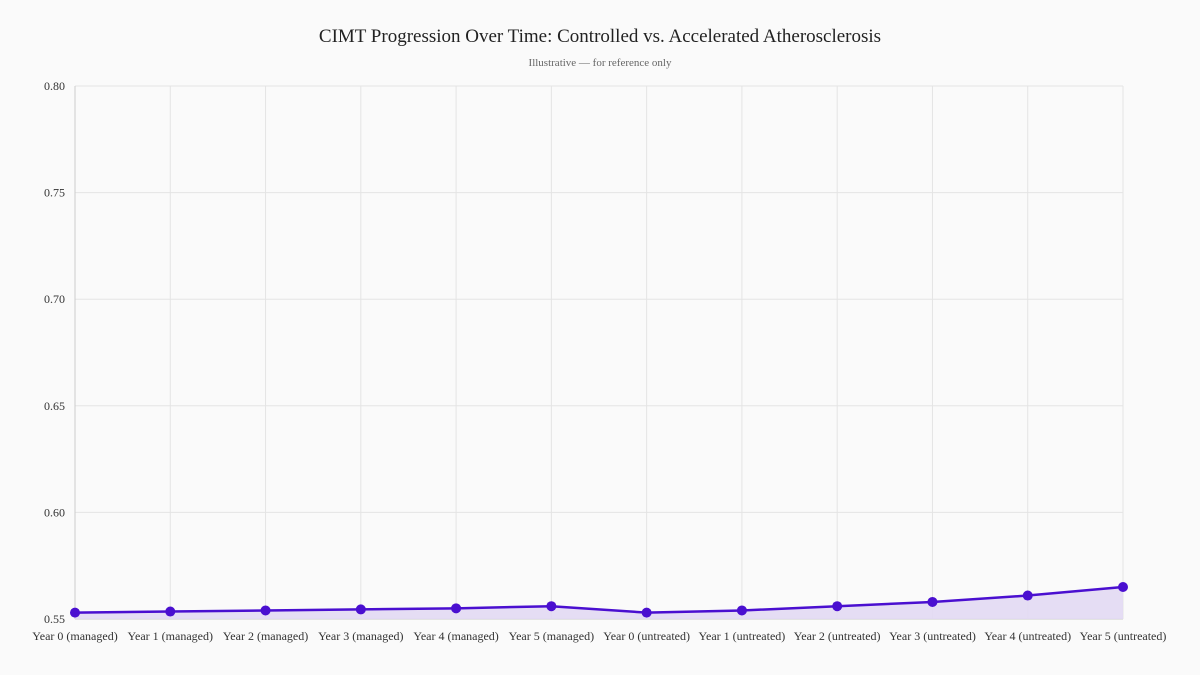 This screenshot has height=675, width=1200. I want to click on x-tick-label: Year 0 (untreated), so click(646, 636).